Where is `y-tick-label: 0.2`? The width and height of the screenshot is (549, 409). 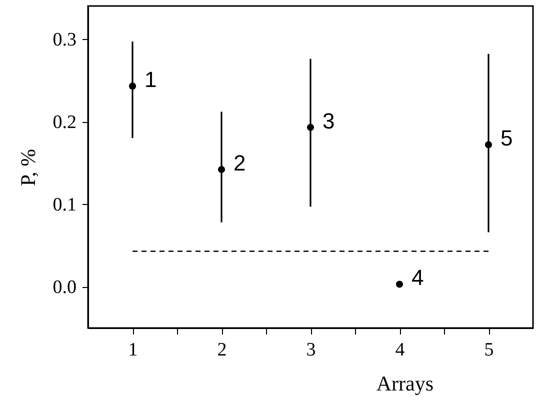
y-tick-label: 0.2 is located at coordinates (64, 123).